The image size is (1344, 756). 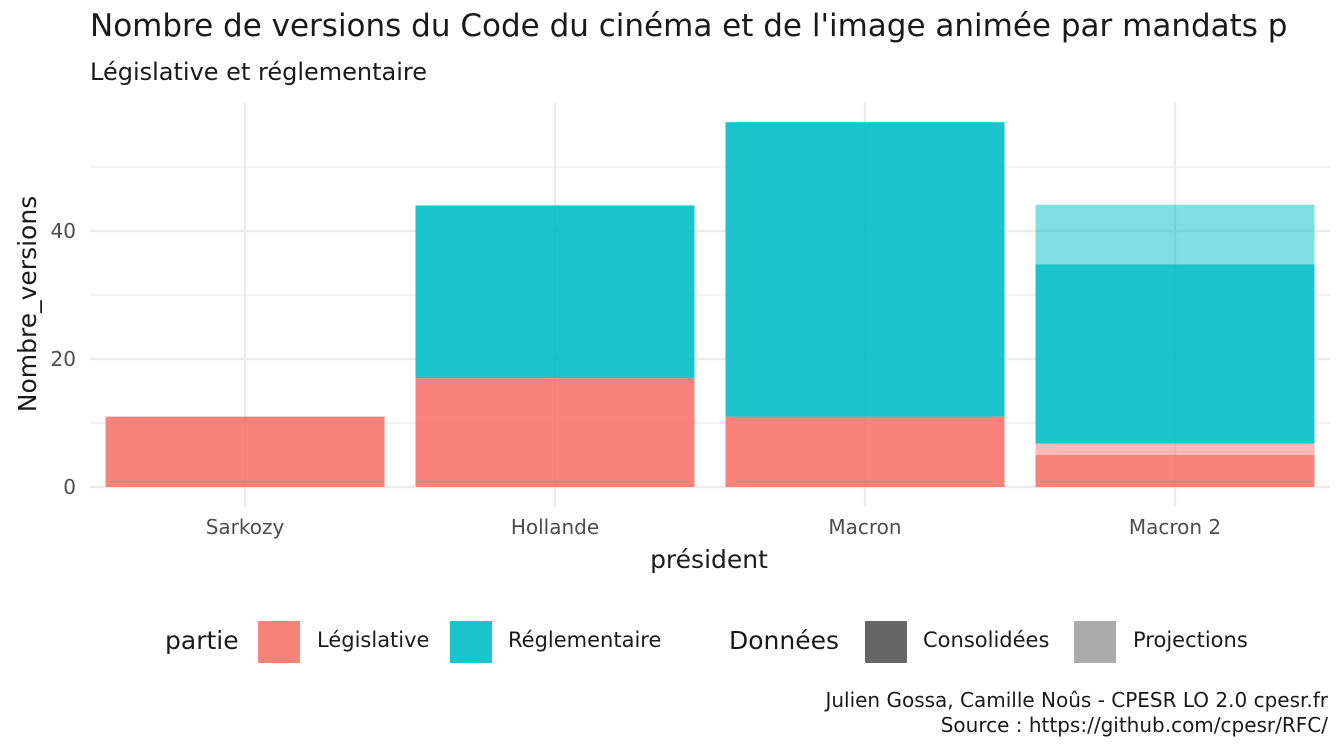 What do you see at coordinates (864, 527) in the screenshot?
I see `x-tick-label: Macron` at bounding box center [864, 527].